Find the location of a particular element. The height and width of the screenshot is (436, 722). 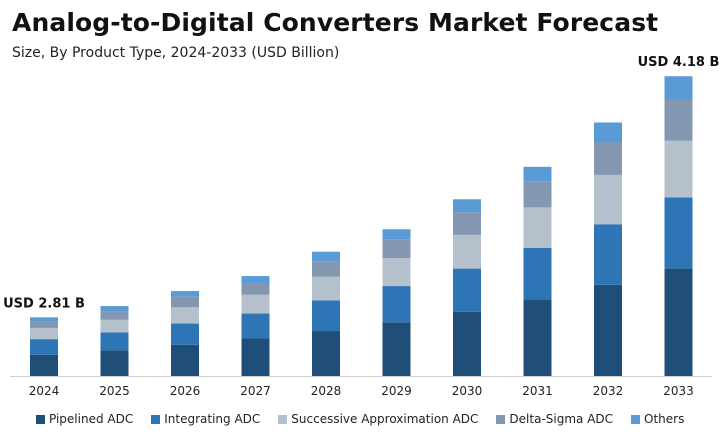

x-tick-label: 2025 is located at coordinates (114, 391).